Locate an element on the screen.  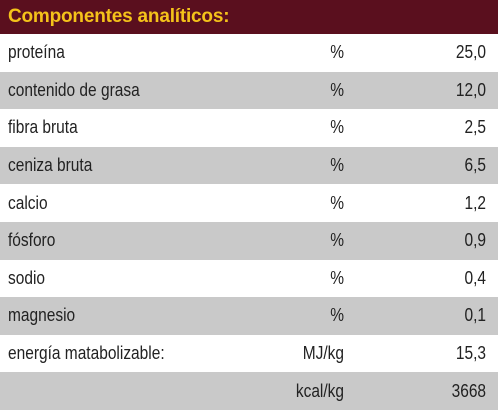
row-unit: MJ/kg is located at coordinates (323, 353).